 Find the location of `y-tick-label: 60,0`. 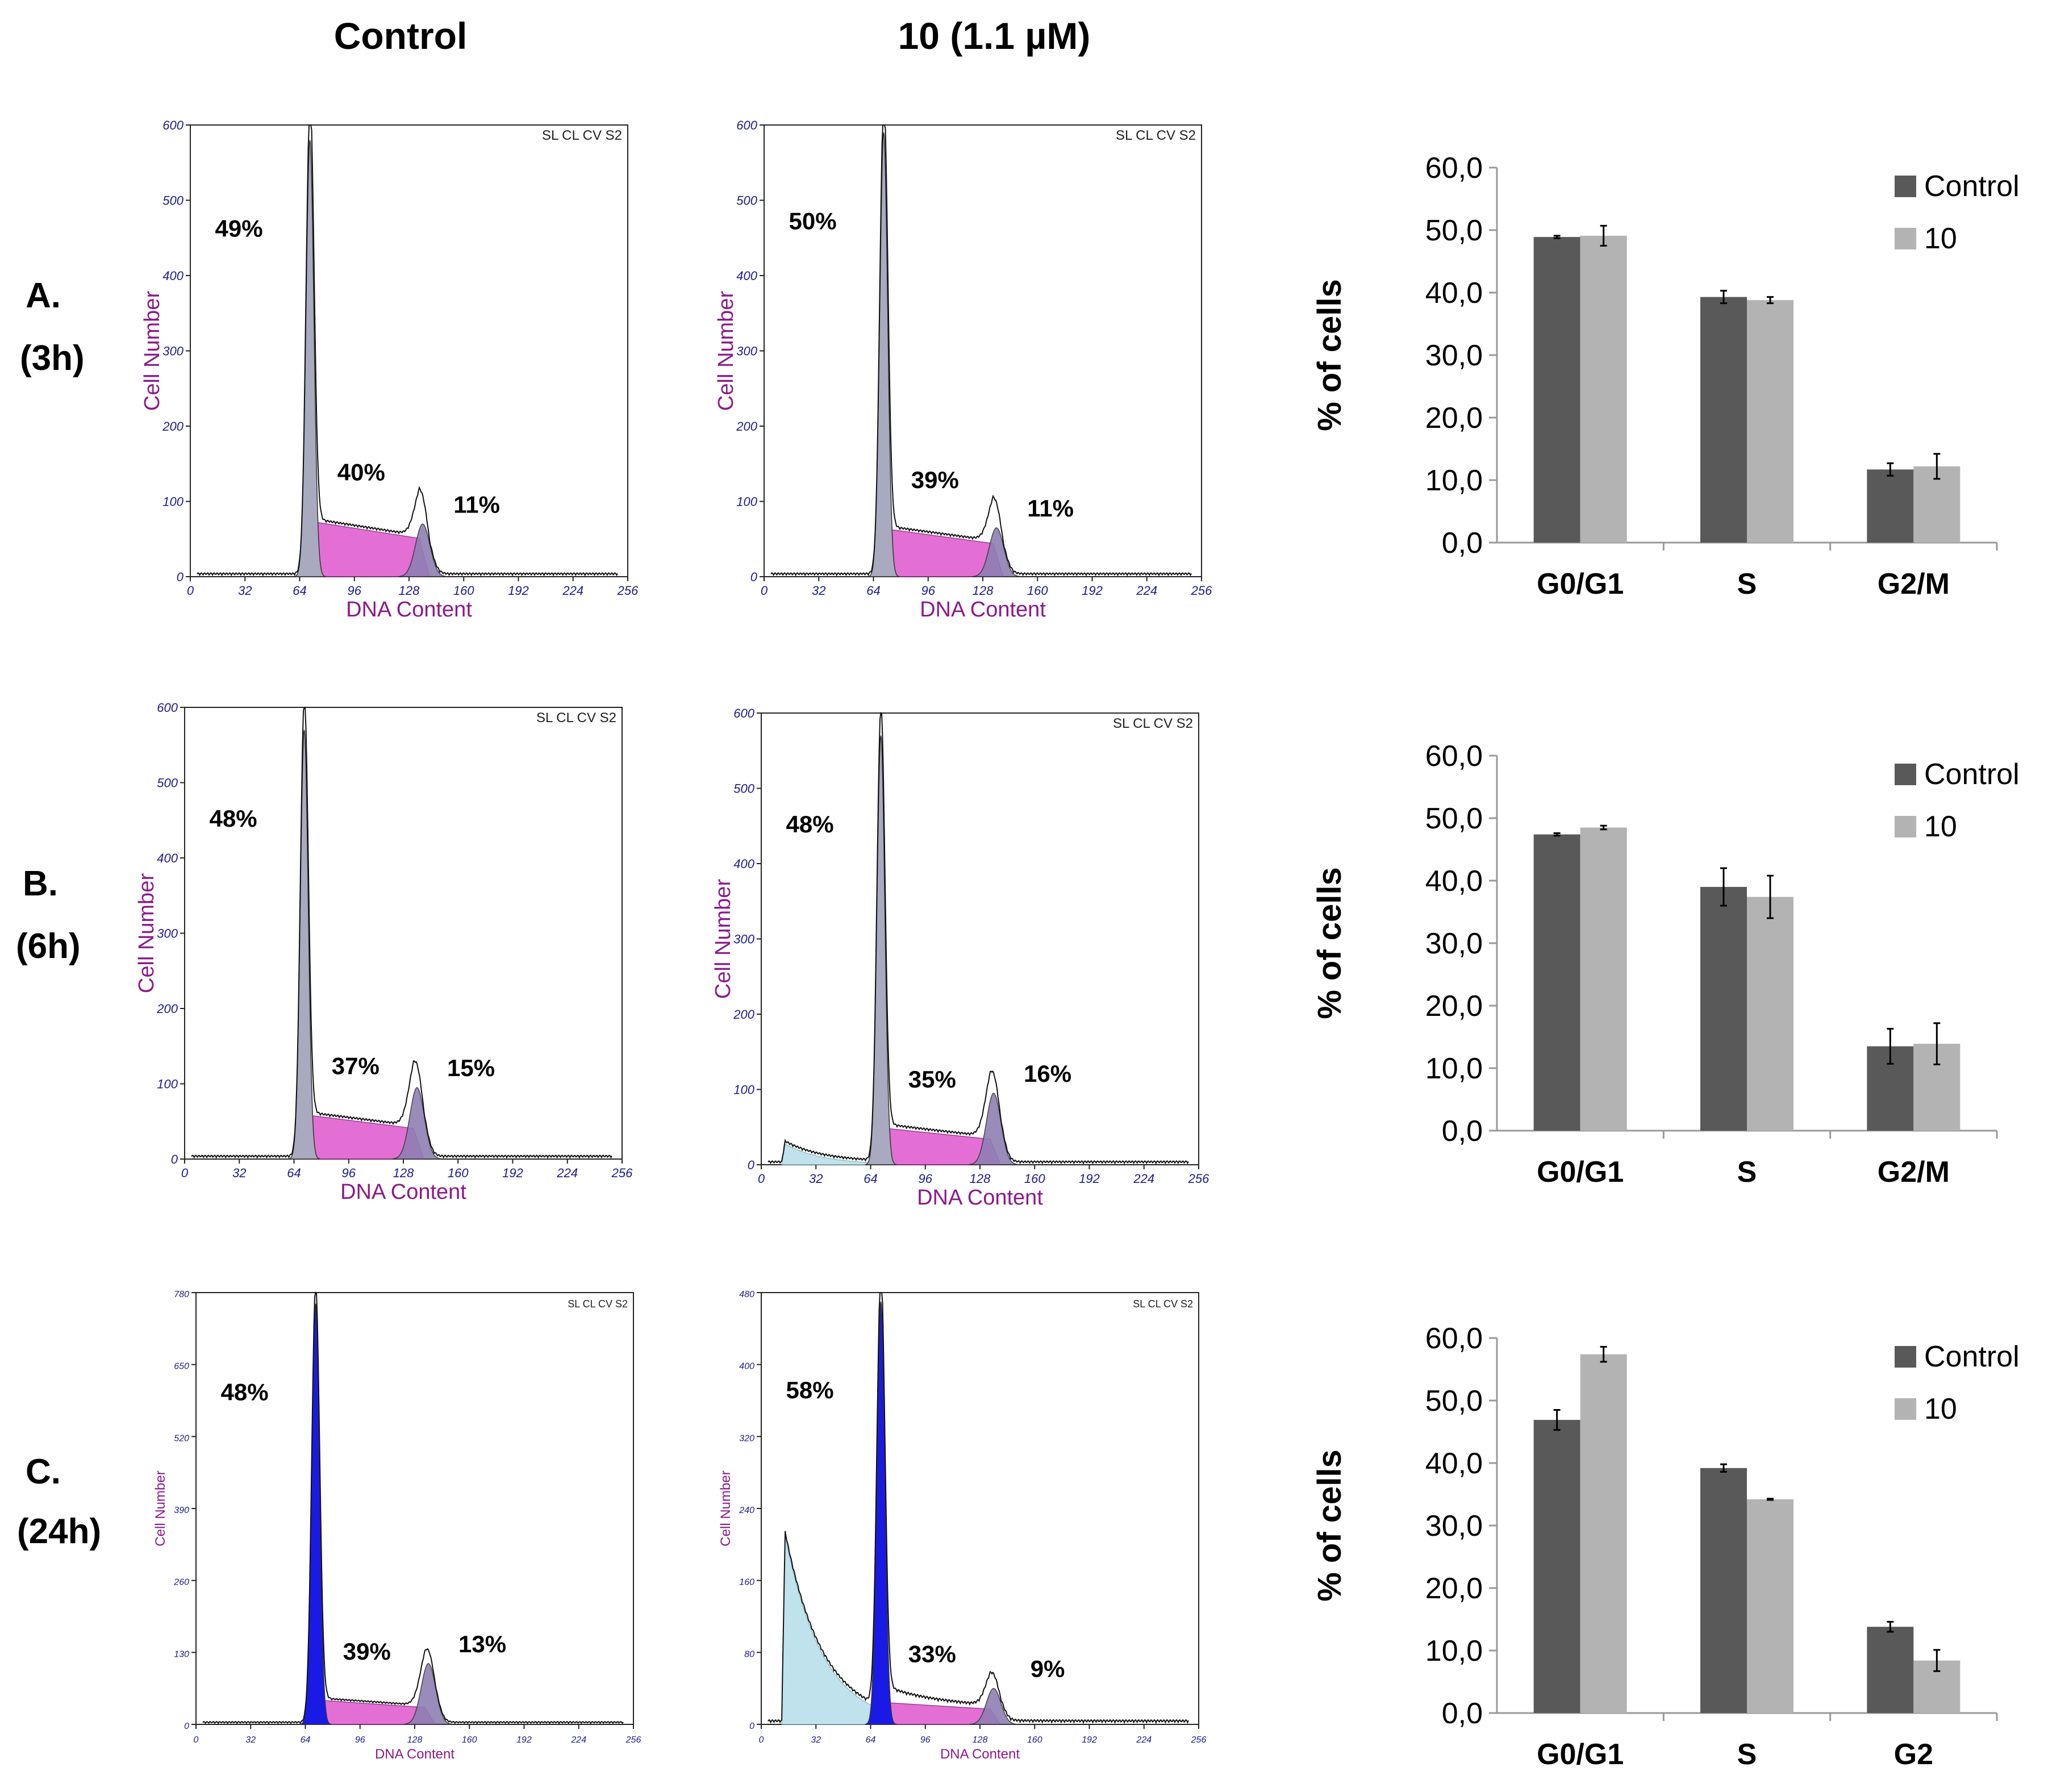

y-tick-label: 60,0 is located at coordinates (1454, 168).